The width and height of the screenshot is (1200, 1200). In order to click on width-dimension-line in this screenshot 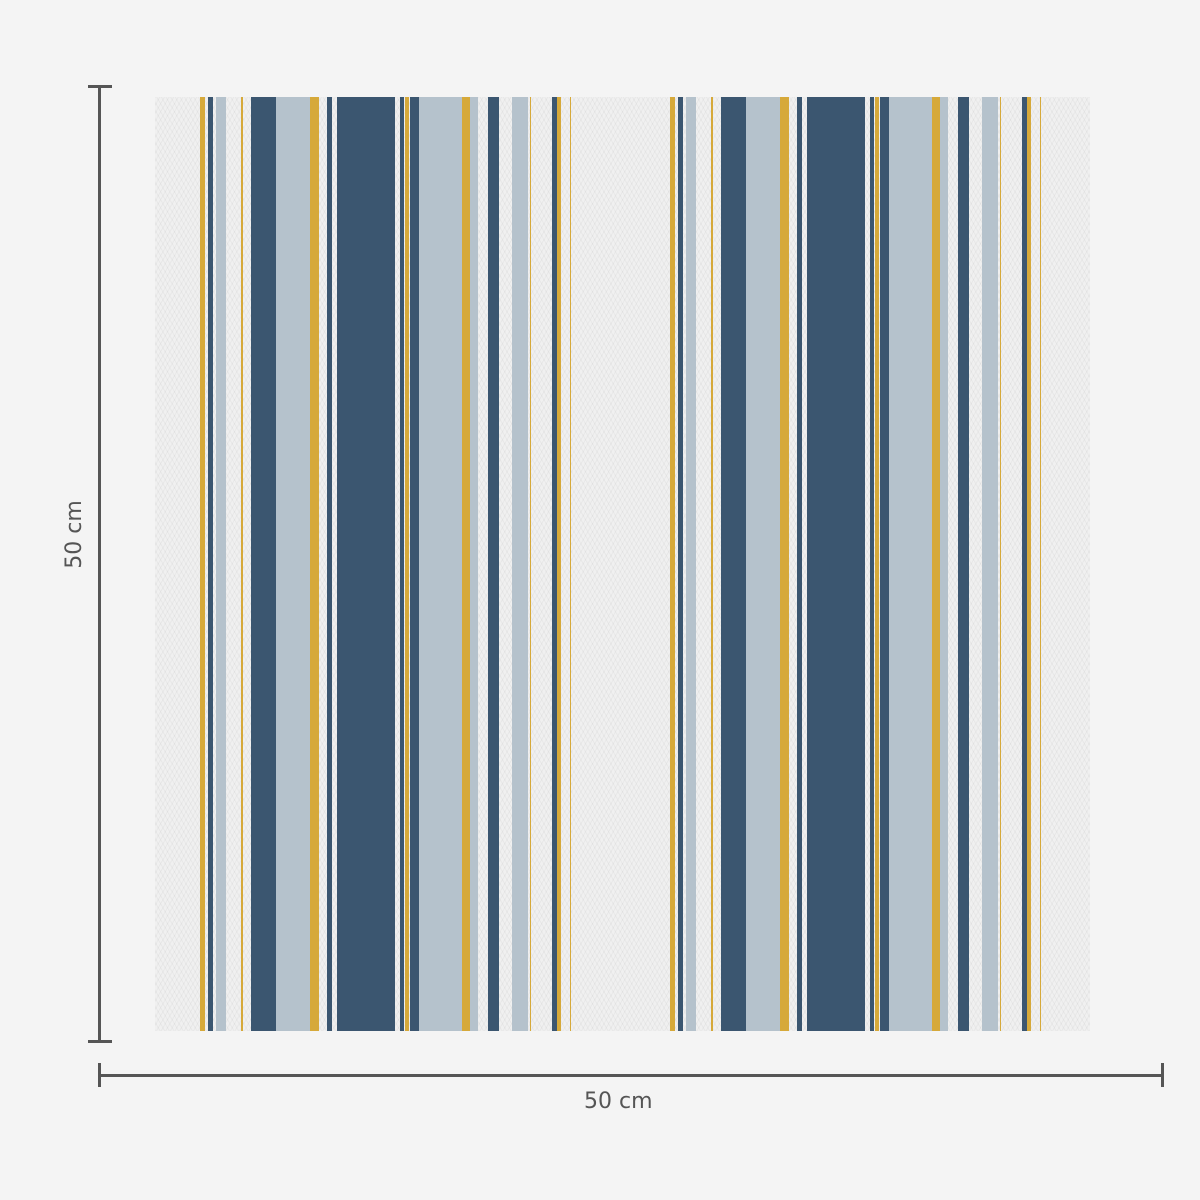, I will do `click(631, 1075)`.